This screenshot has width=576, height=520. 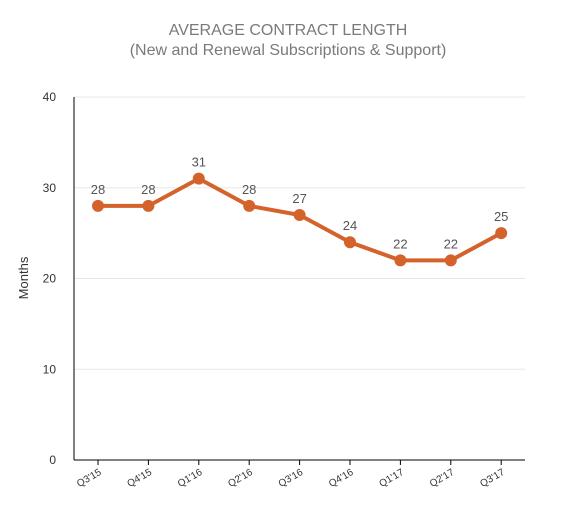 I want to click on x-tick-label: Q3'17, so click(x=492, y=478).